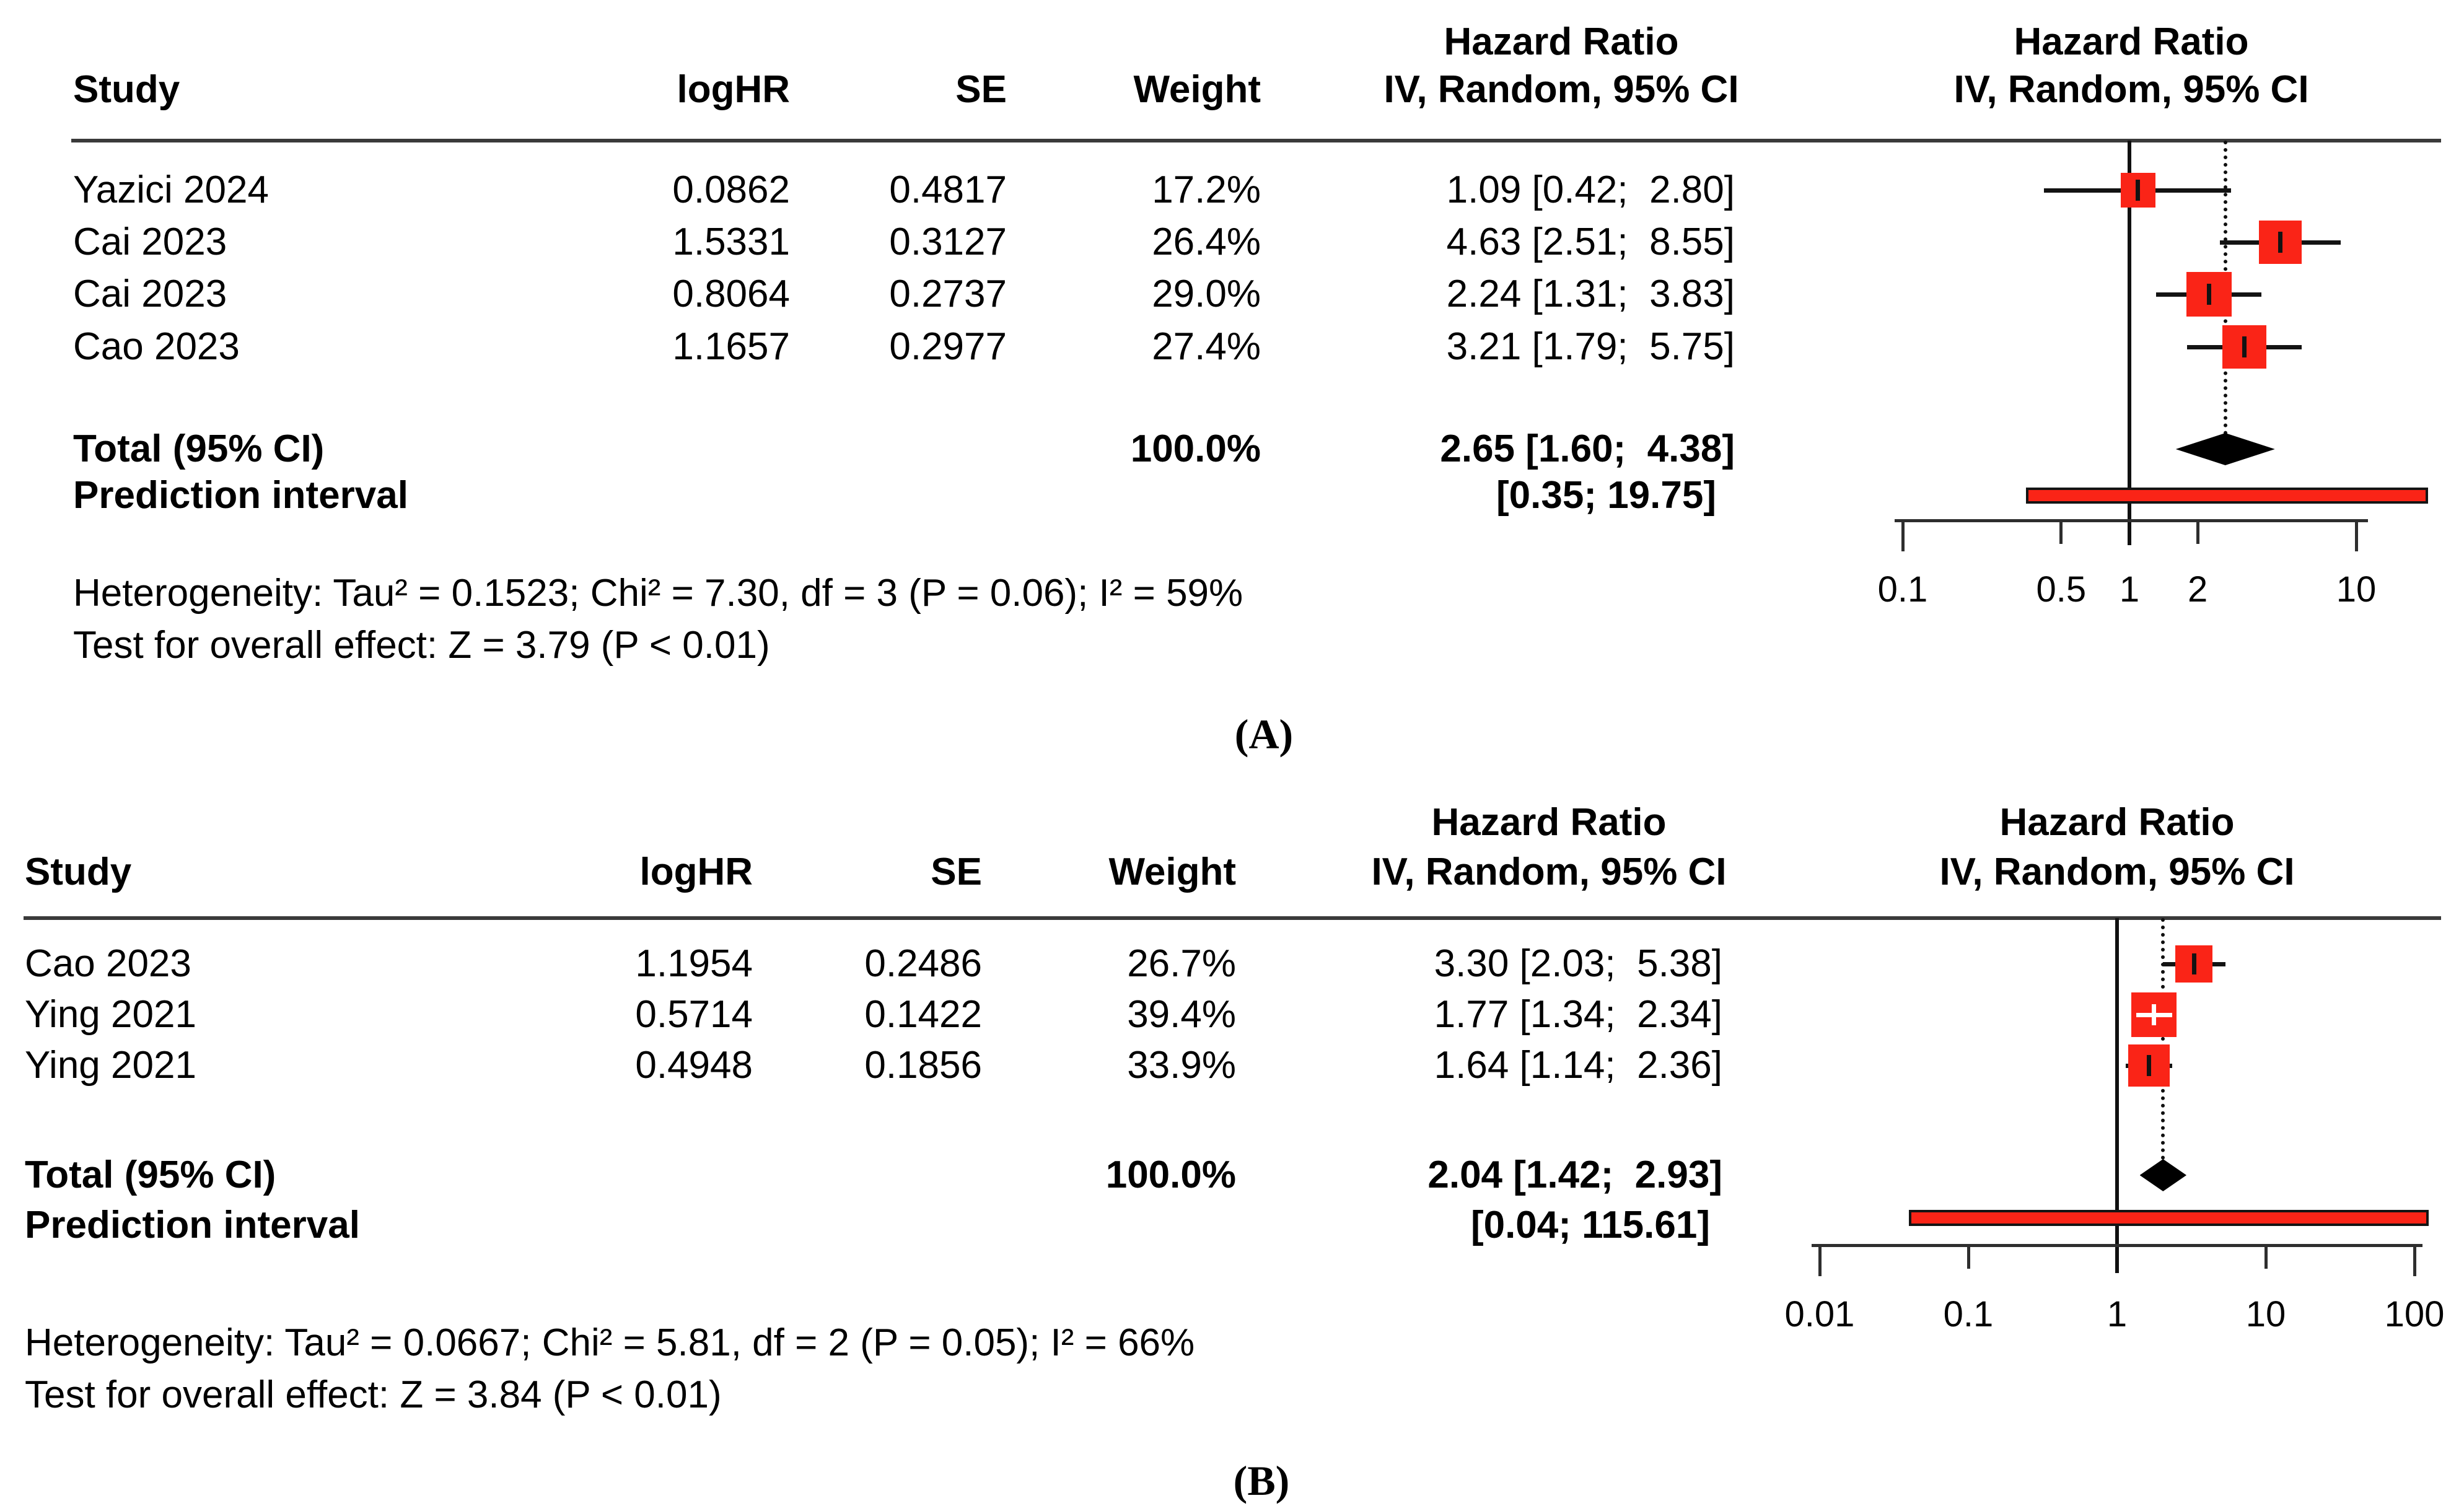 This screenshot has width=2464, height=1506. What do you see at coordinates (2198, 589) in the screenshot?
I see `x-axis-tick-label: 2` at bounding box center [2198, 589].